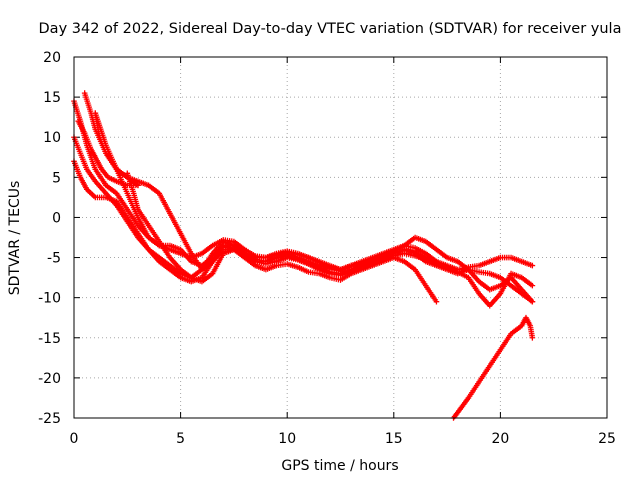 The width and height of the screenshot is (640, 480). What do you see at coordinates (607, 439) in the screenshot?
I see `x-tick-label: 25` at bounding box center [607, 439].